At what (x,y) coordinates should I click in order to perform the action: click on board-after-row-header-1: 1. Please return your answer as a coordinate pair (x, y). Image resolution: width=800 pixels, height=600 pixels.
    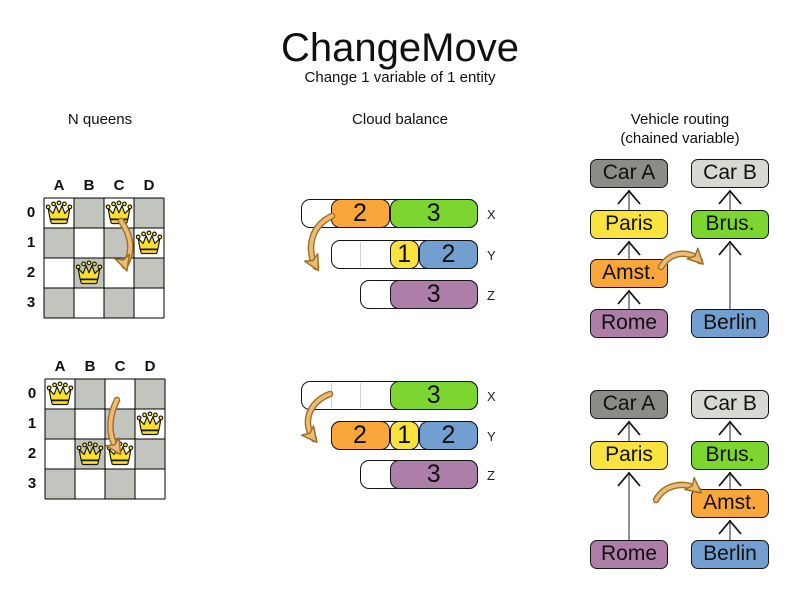
    Looking at the image, I should click on (32, 423).